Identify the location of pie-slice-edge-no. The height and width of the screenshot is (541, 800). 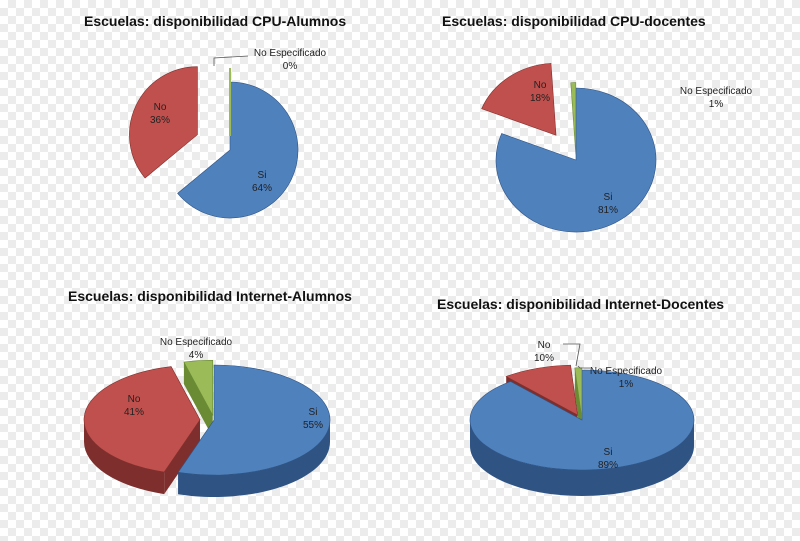
(182, 457).